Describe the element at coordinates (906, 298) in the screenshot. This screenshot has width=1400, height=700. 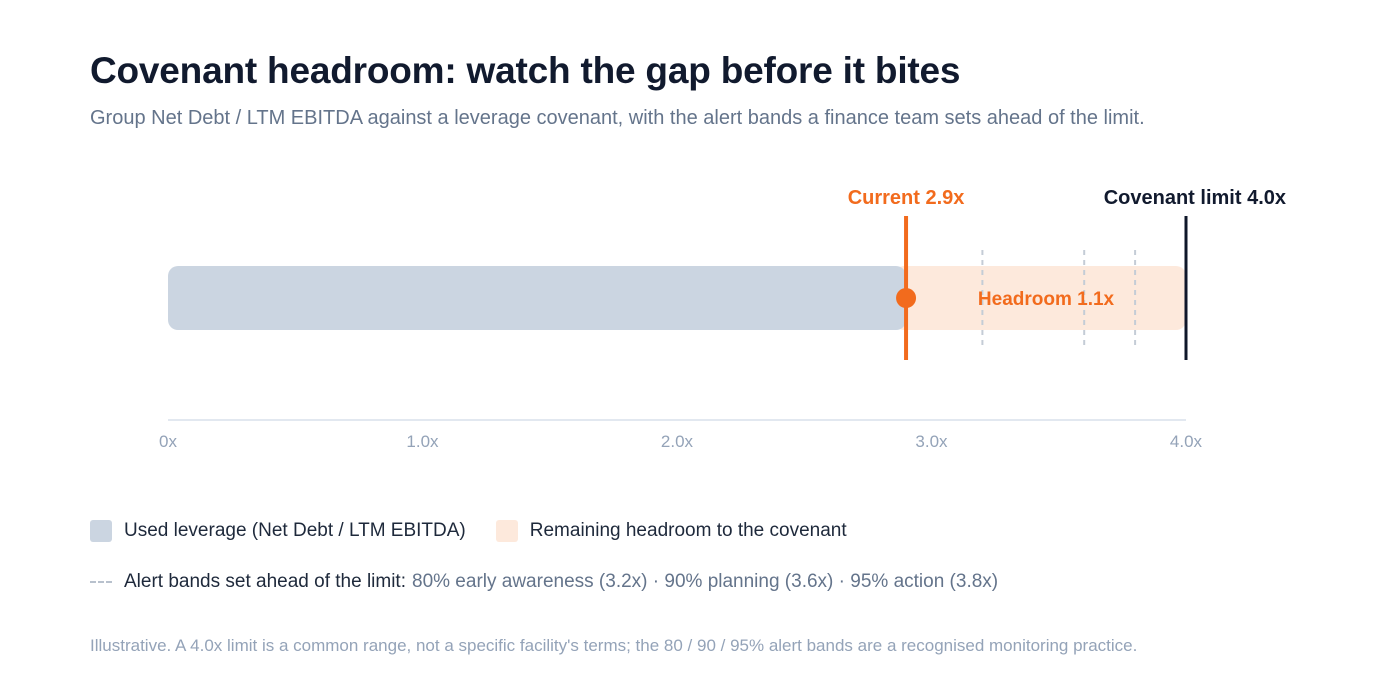
I see `current-marker-dot` at that location.